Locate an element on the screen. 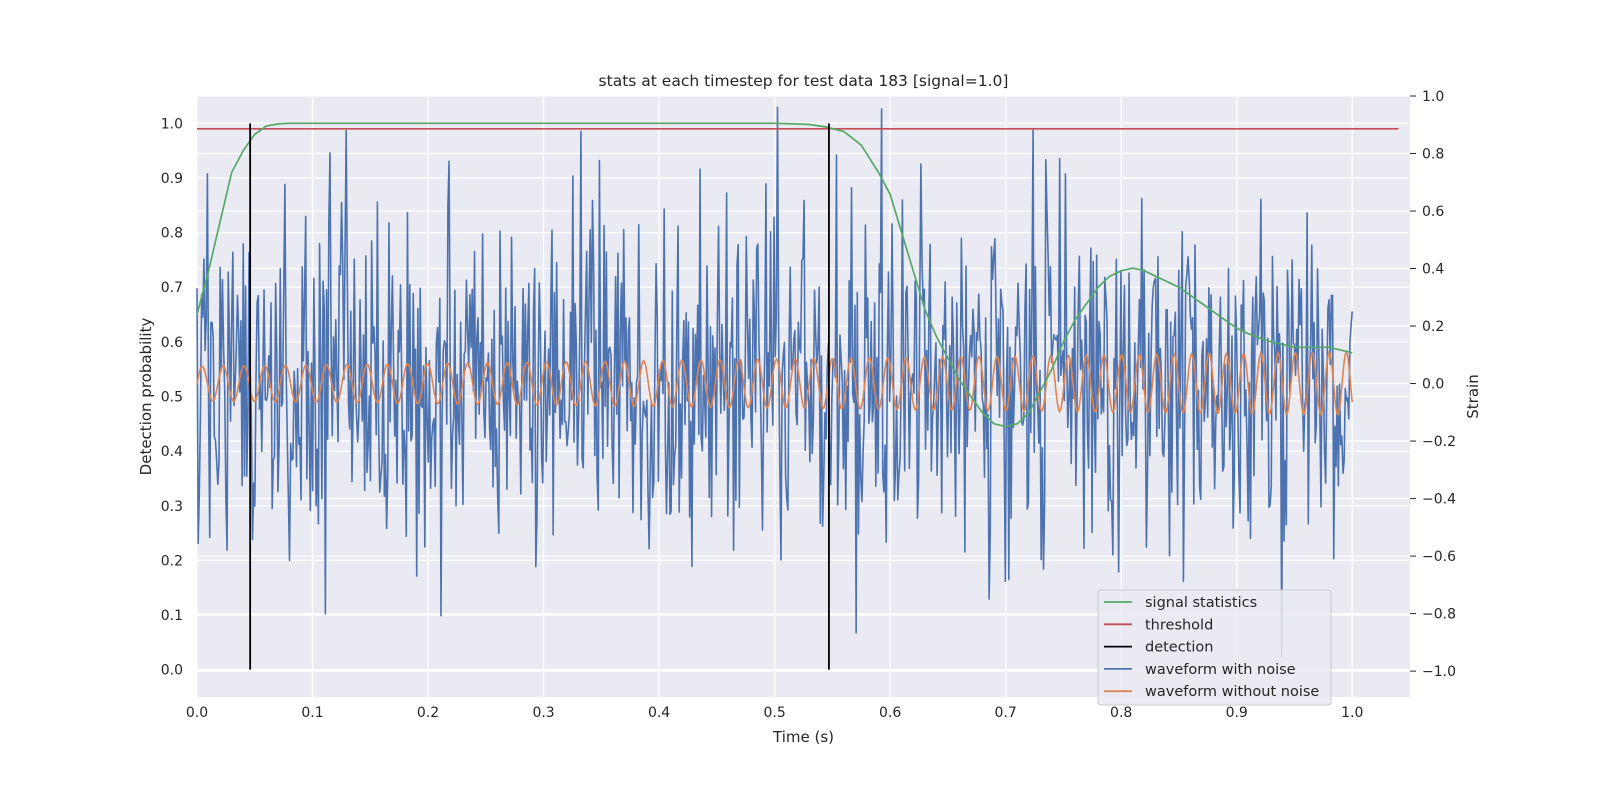 The height and width of the screenshot is (800, 1600). legend-label: waveform with noise is located at coordinates (1220, 670).